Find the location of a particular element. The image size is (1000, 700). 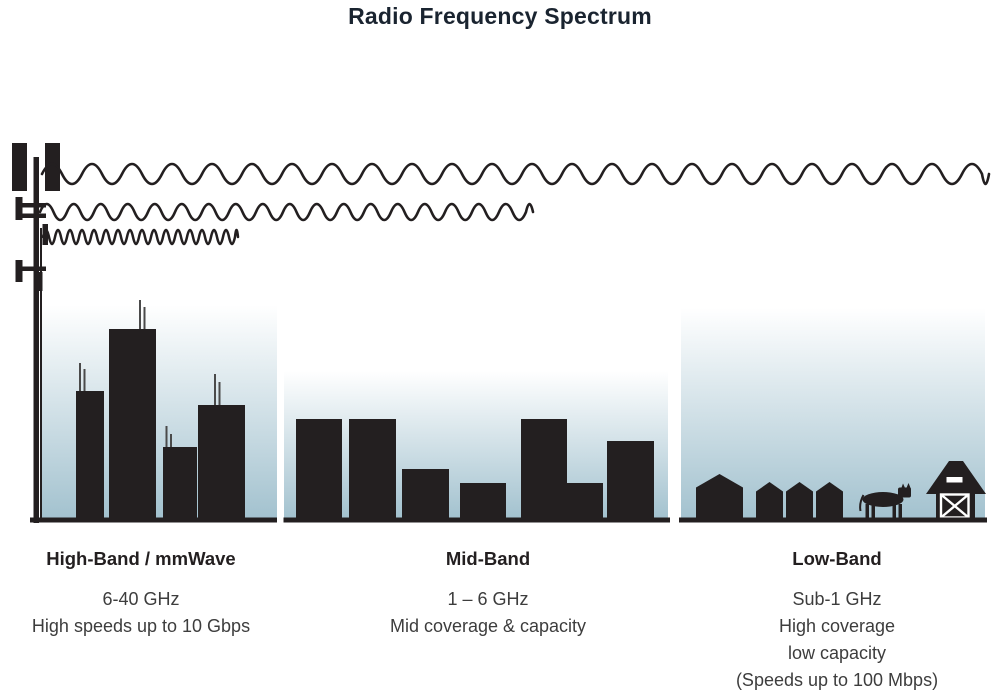

page-title: Radio Frequency Spectrum is located at coordinates (500, 16).